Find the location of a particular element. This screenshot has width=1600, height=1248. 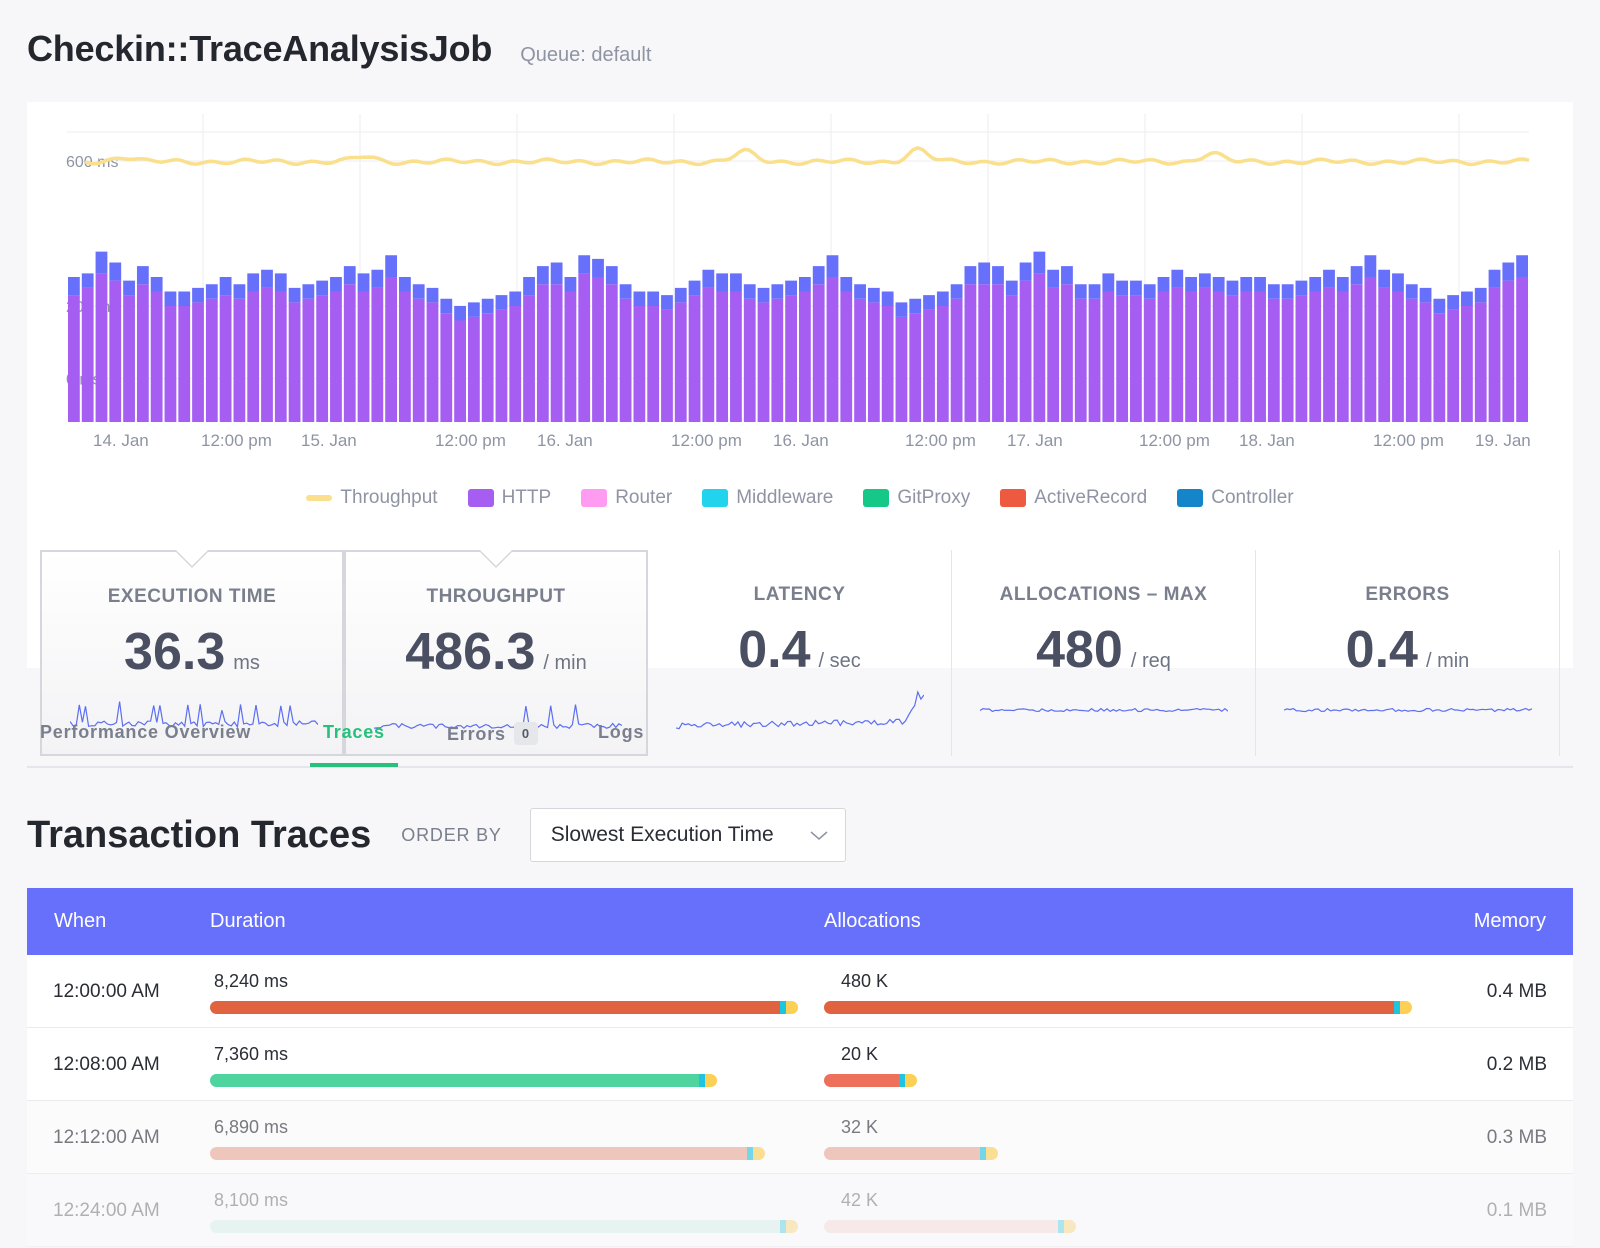

tab-logs: Logs is located at coordinates (621, 732).